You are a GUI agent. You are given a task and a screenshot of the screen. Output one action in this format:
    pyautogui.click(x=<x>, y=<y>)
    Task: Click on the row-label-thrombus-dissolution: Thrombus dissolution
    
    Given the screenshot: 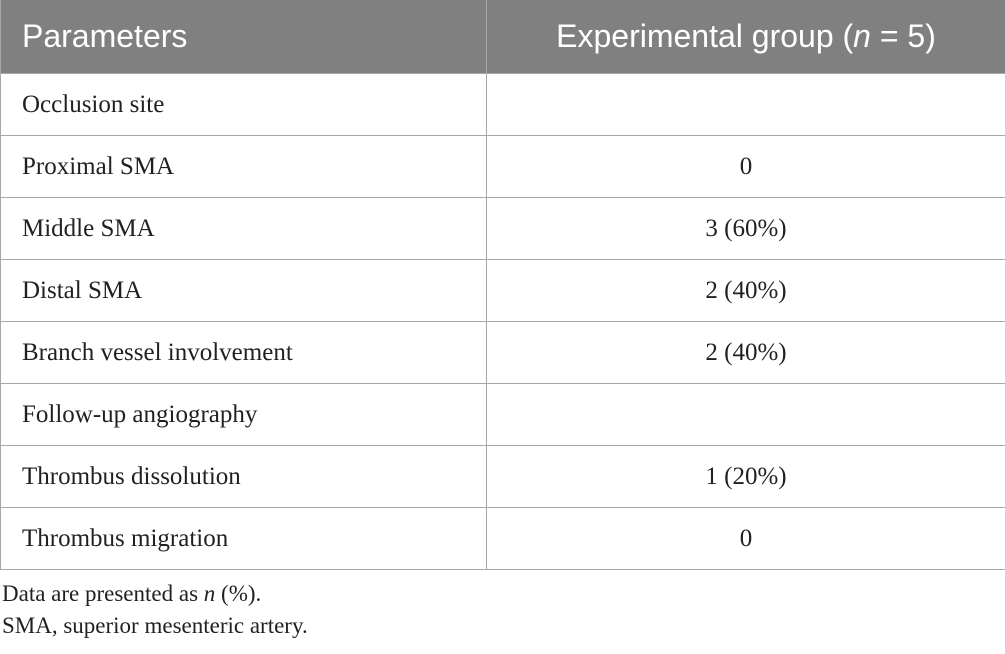 What is the action you would take?
    pyautogui.click(x=243, y=476)
    